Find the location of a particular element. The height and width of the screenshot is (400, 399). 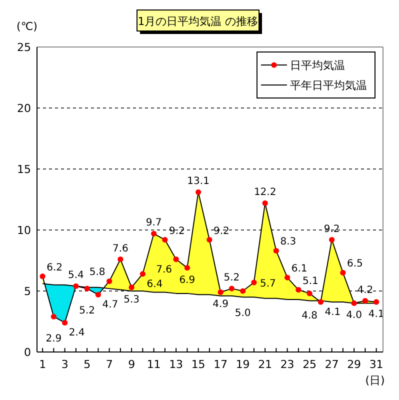

x-tick-label: 13 is located at coordinates (176, 364).